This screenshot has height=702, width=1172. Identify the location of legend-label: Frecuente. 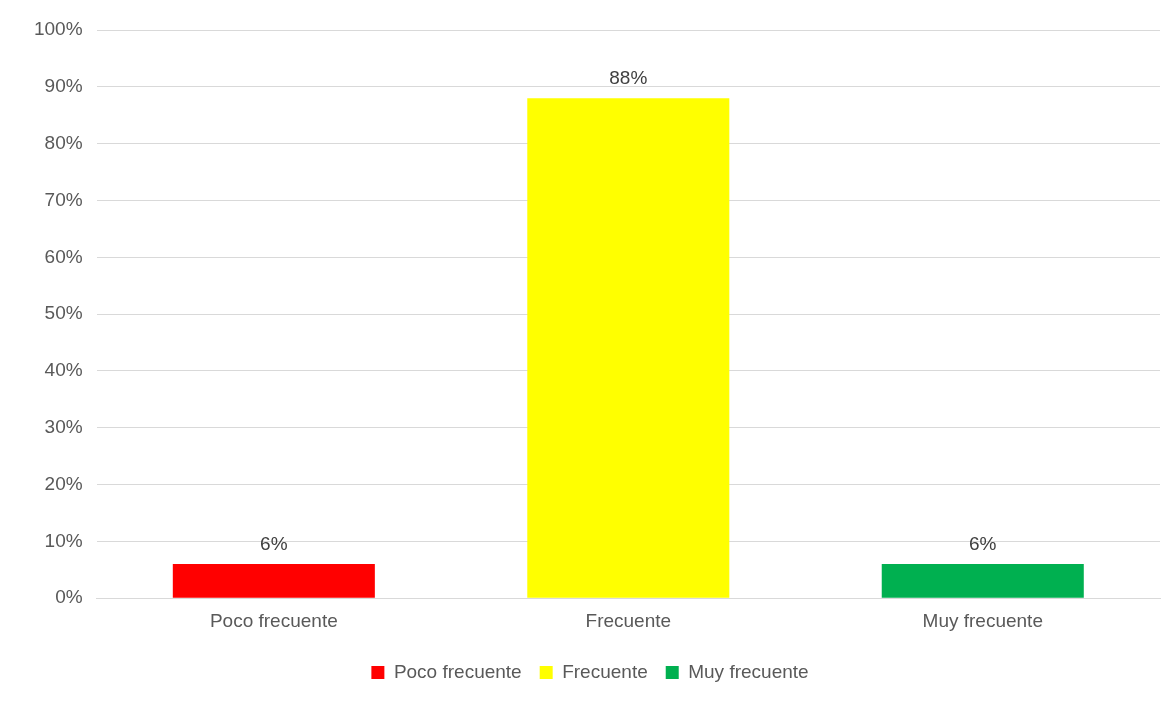
(605, 671).